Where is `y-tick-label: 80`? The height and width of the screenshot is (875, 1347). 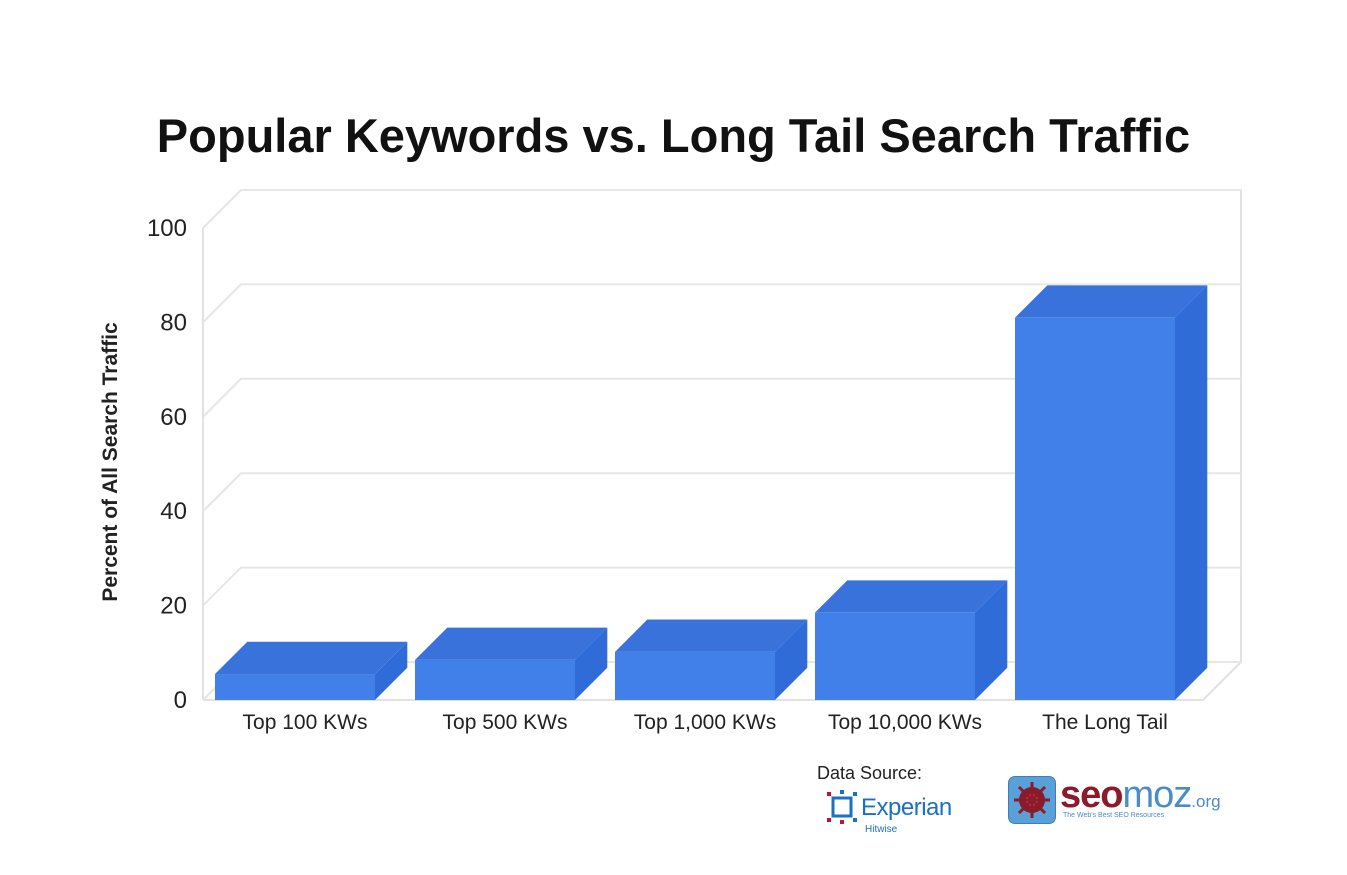
y-tick-label: 80 is located at coordinates (173, 322).